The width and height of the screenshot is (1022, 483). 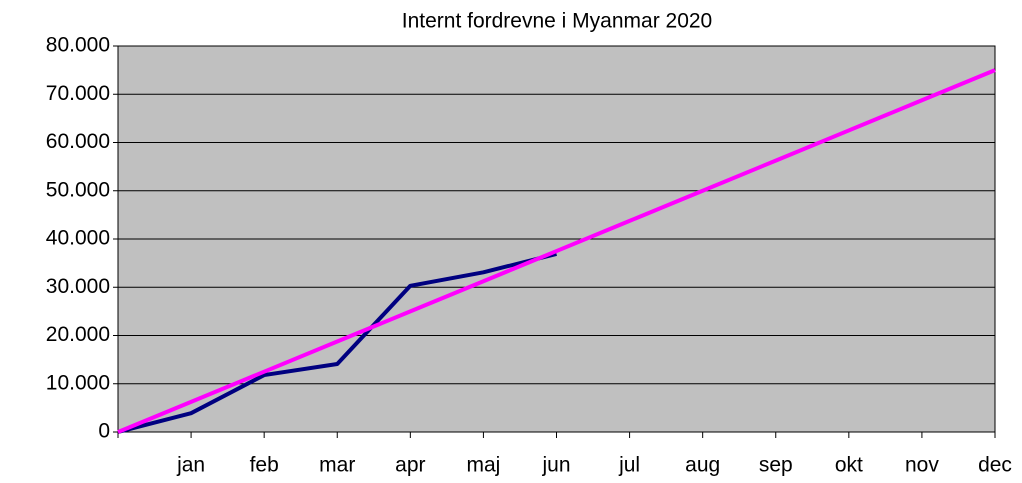 What do you see at coordinates (78, 334) in the screenshot?
I see `y-tick-label: 20.000` at bounding box center [78, 334].